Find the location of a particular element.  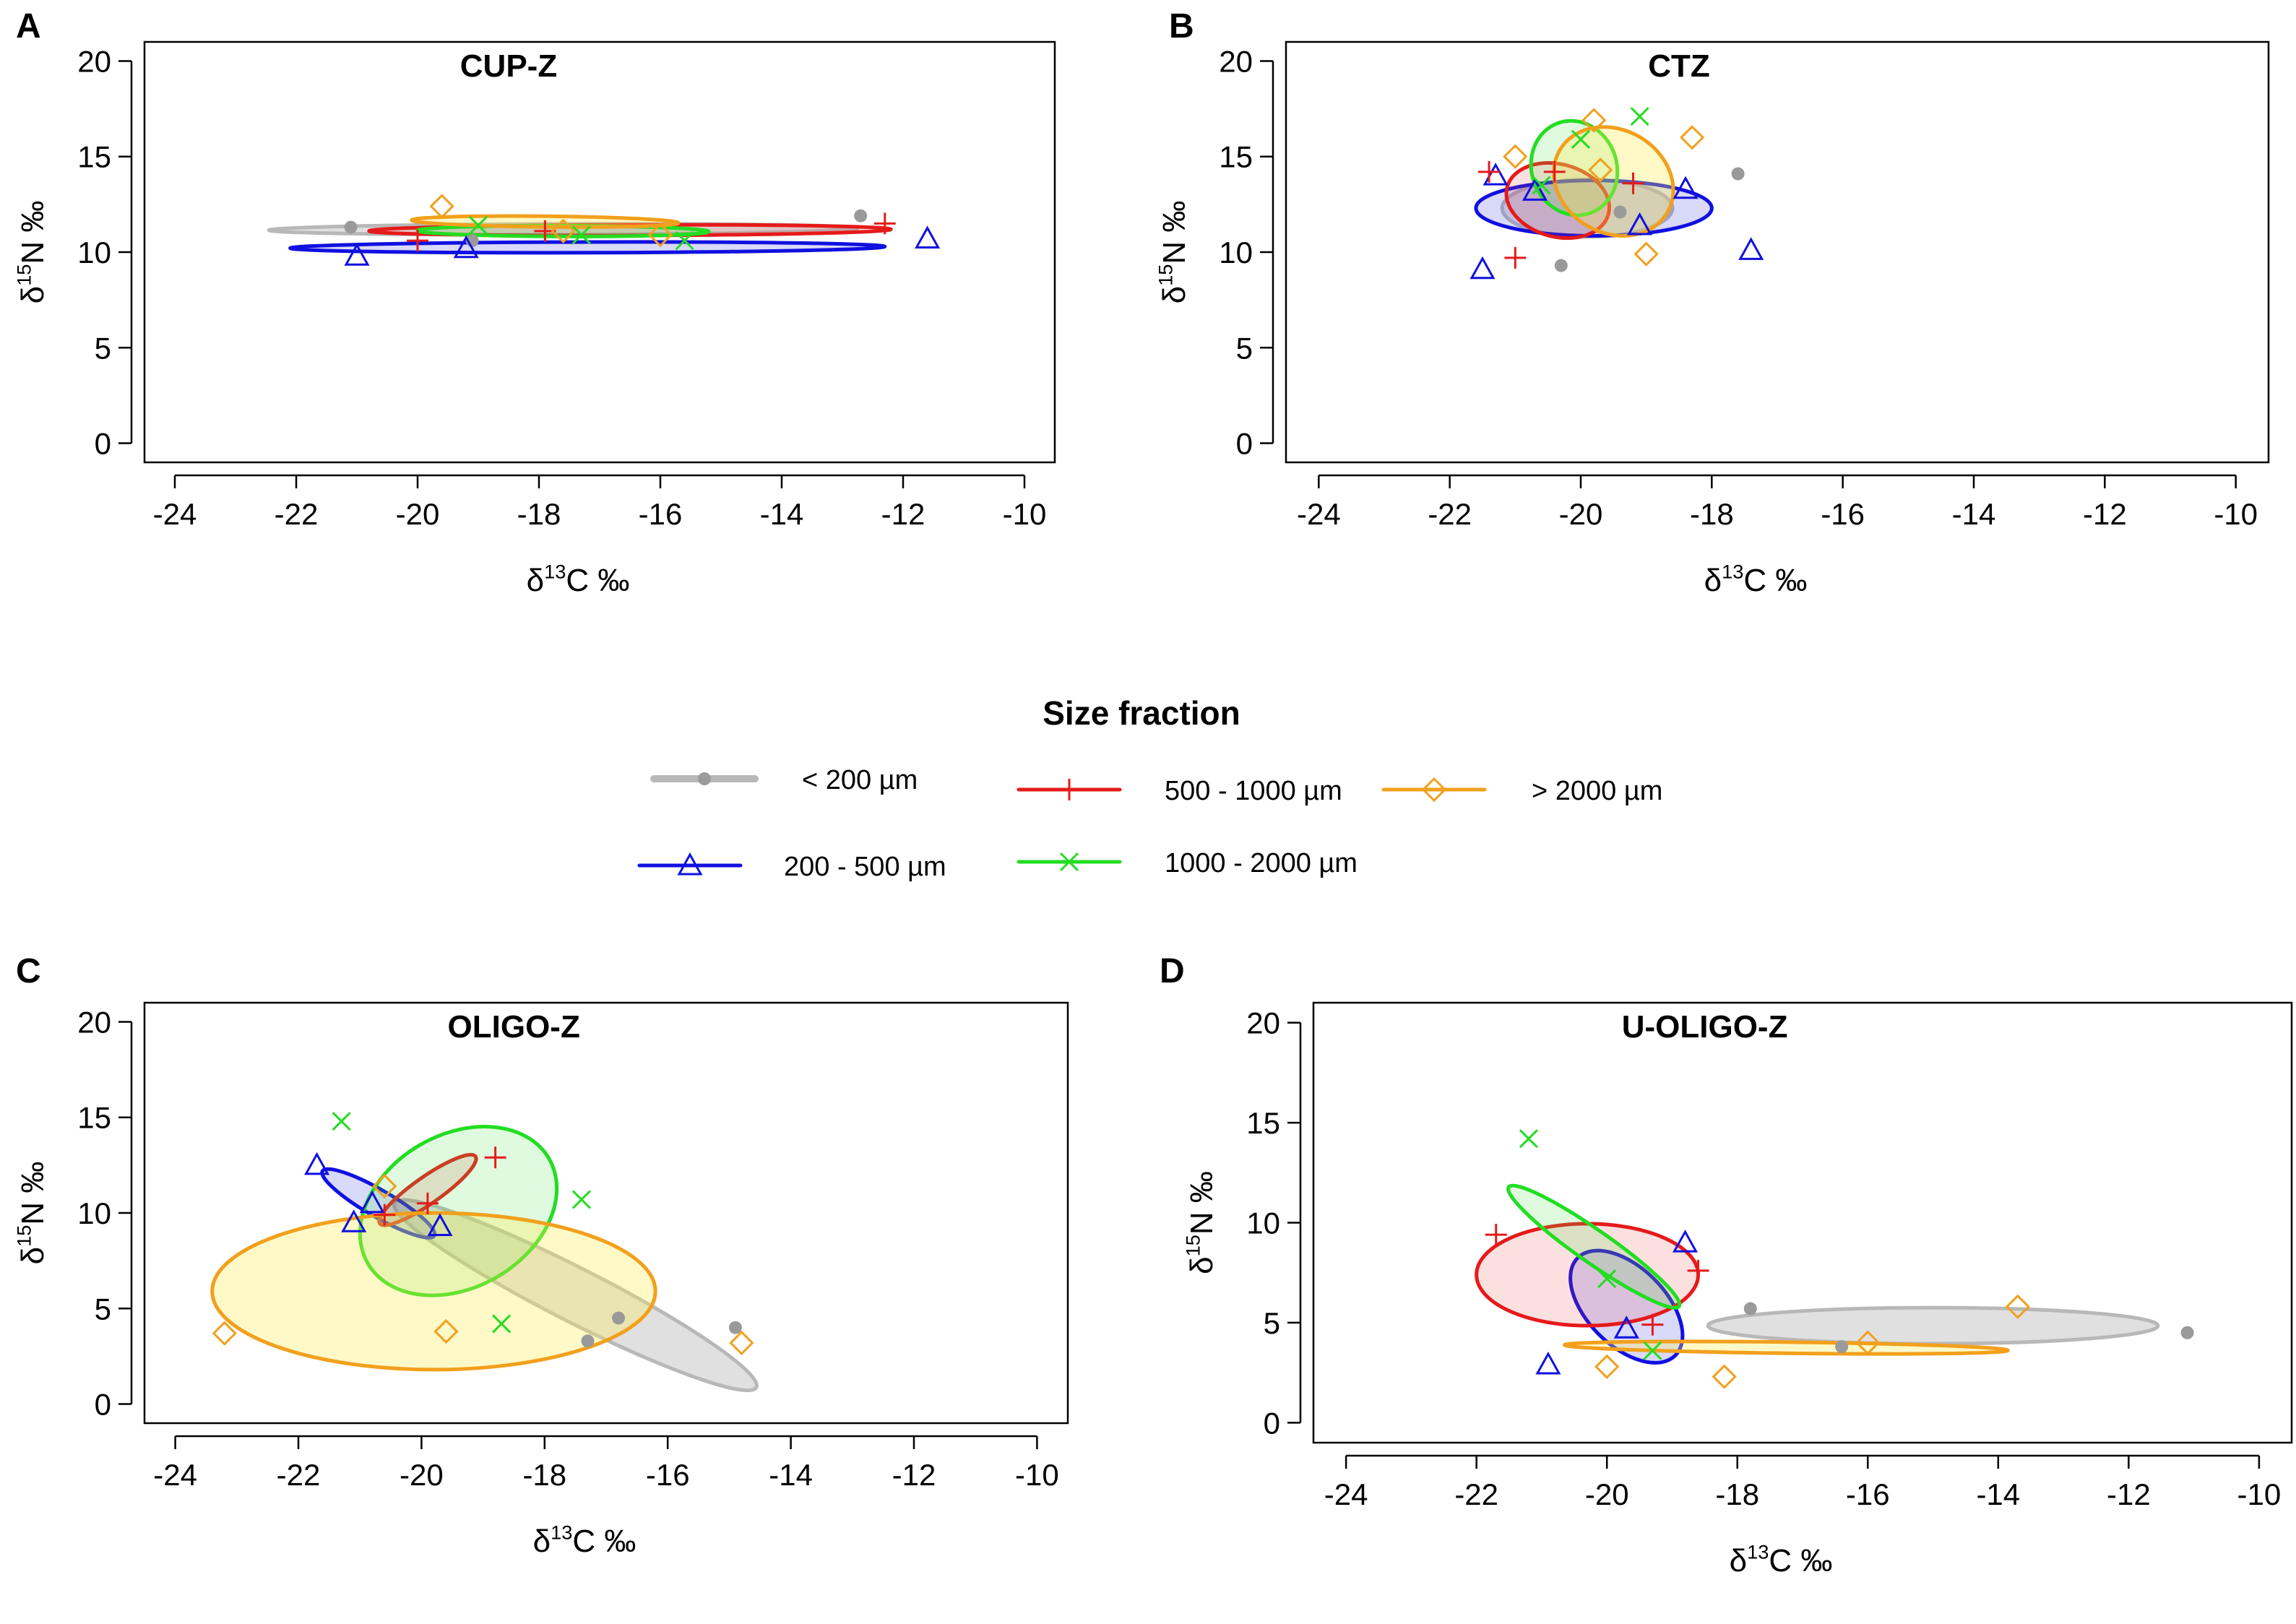

panel-title: OLIGO-Z is located at coordinates (514, 1027).